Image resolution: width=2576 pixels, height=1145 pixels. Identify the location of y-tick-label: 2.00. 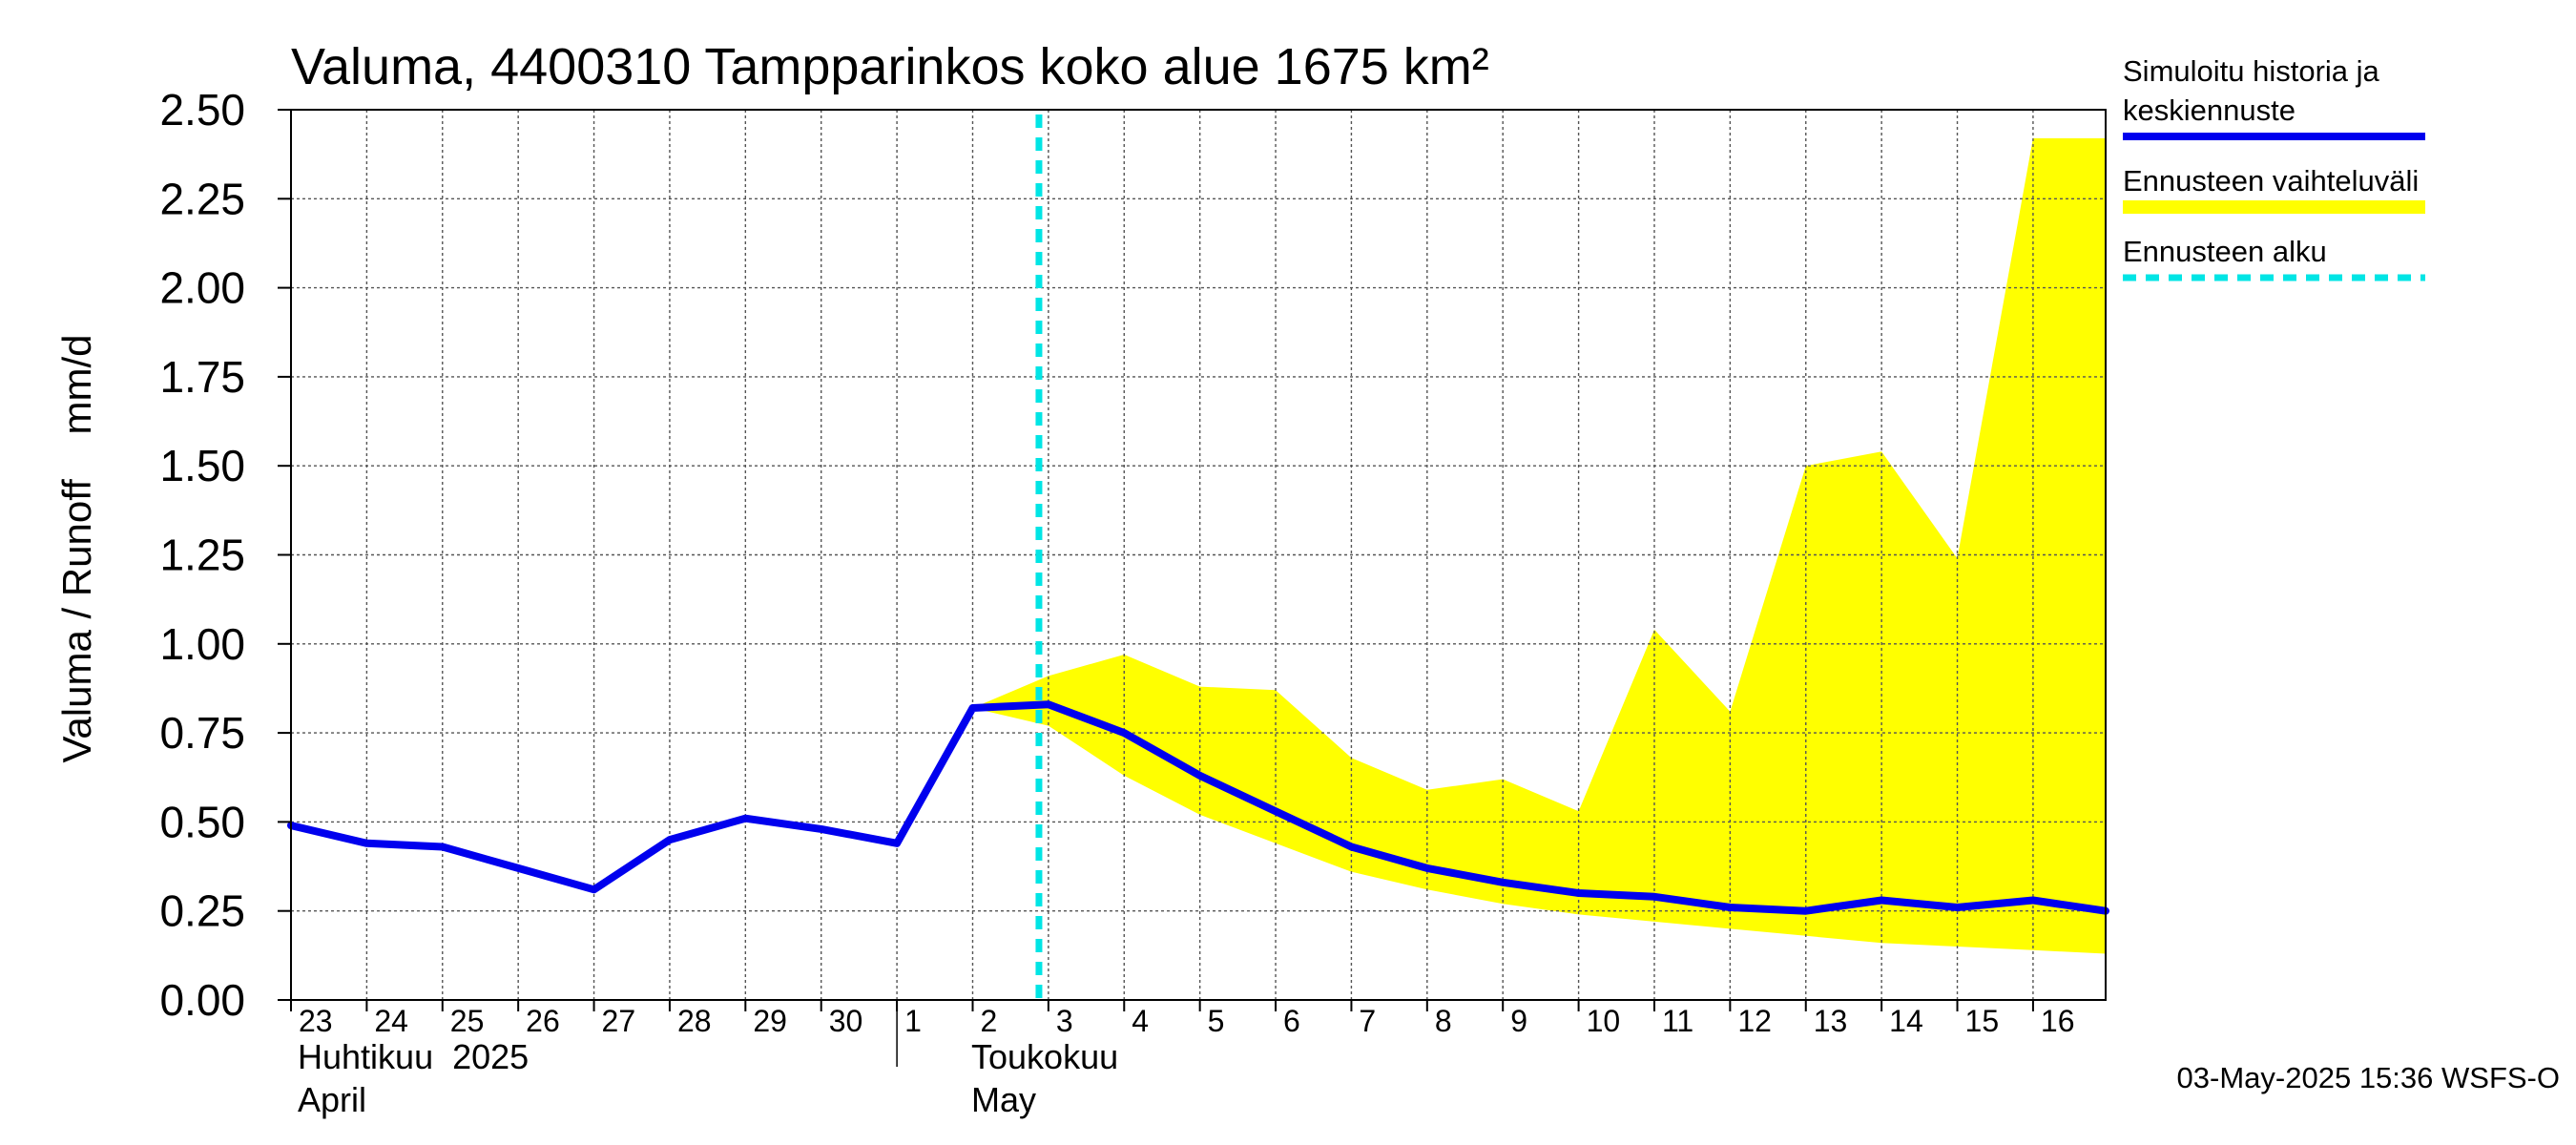
(202, 288).